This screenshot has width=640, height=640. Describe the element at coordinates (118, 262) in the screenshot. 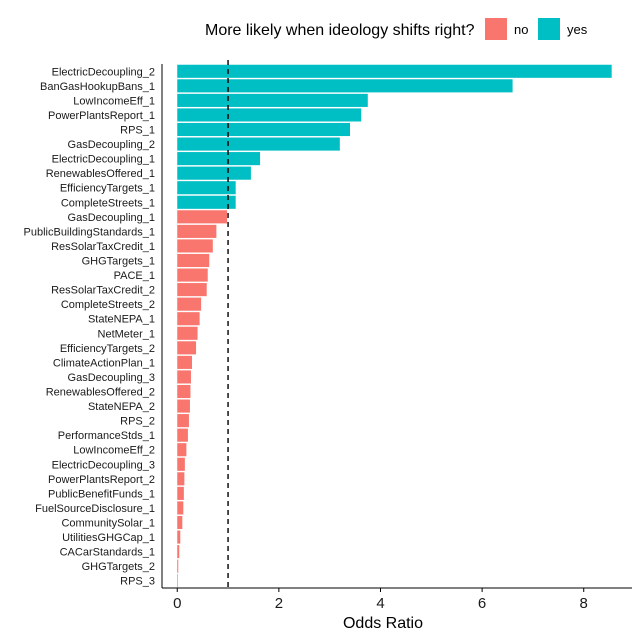

I see `y-tick-label: GHGTargets_1` at that location.